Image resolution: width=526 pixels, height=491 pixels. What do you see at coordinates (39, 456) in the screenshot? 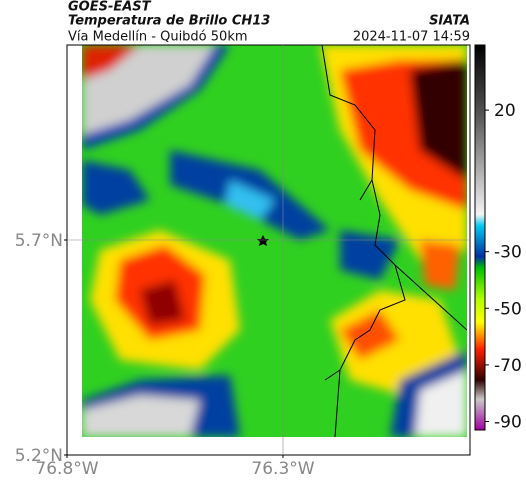
I see `lat-tick-label: 5.2°N` at bounding box center [39, 456].